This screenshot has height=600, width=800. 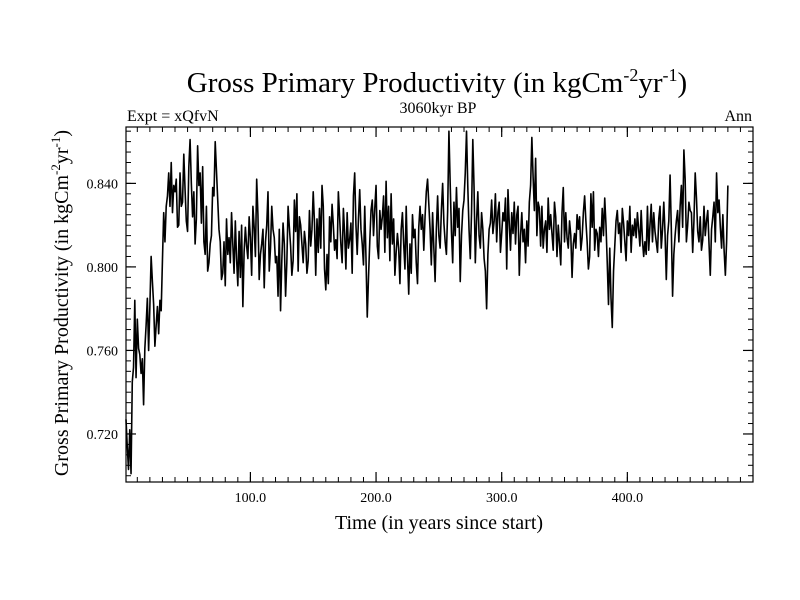 I want to click on y-tick-label: 0.840, so click(x=103, y=184).